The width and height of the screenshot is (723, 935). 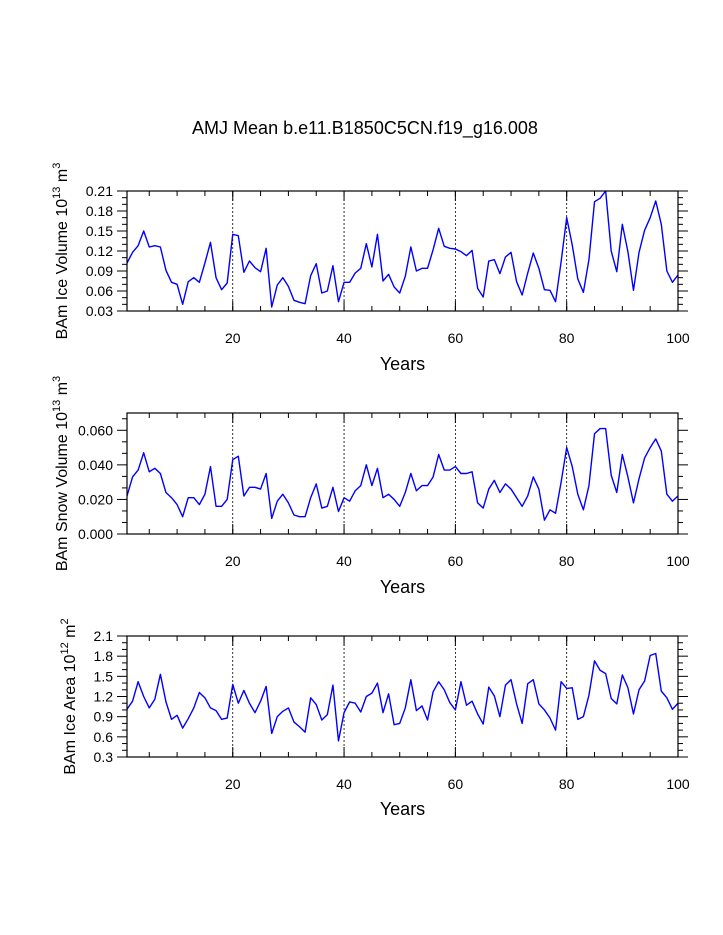 What do you see at coordinates (365, 128) in the screenshot?
I see `figure-title: AMJ Mean b.e11.B1850C5CN.f19_g16.008` at bounding box center [365, 128].